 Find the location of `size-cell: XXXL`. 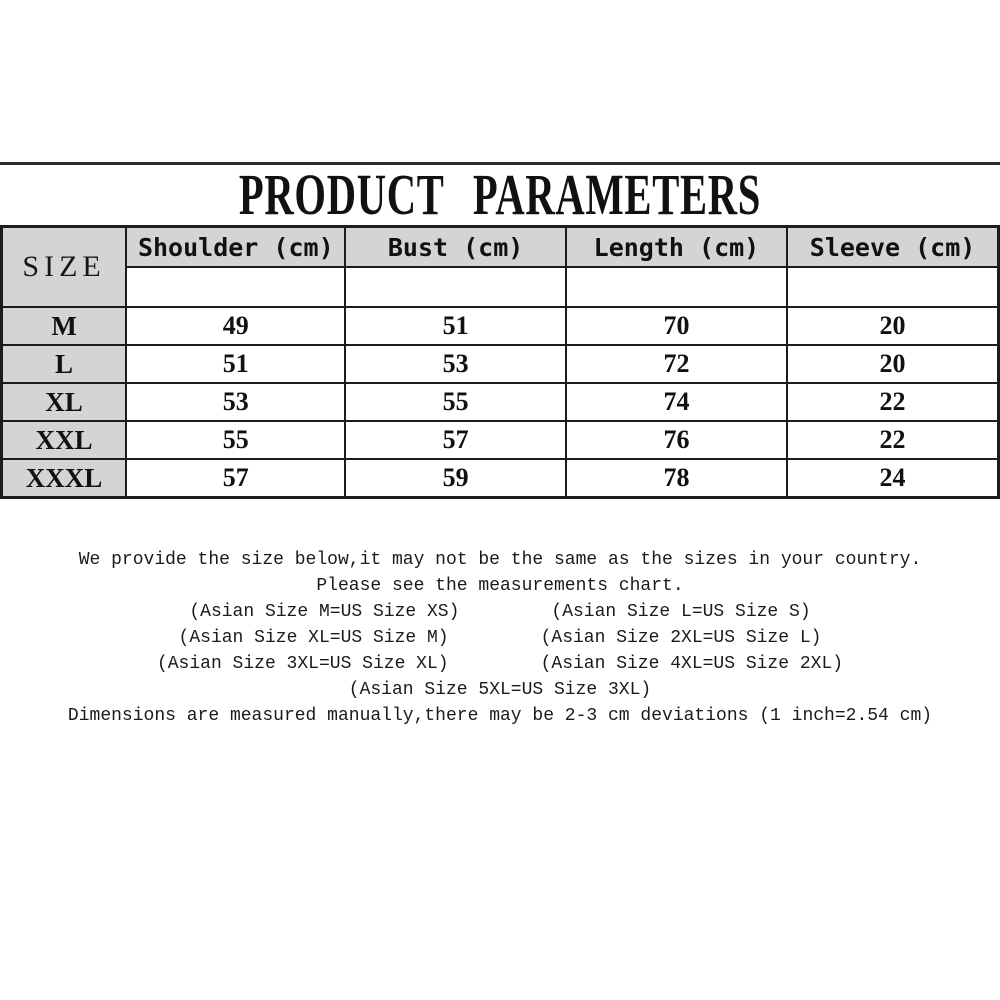

size-cell: XXXL is located at coordinates (64, 478).